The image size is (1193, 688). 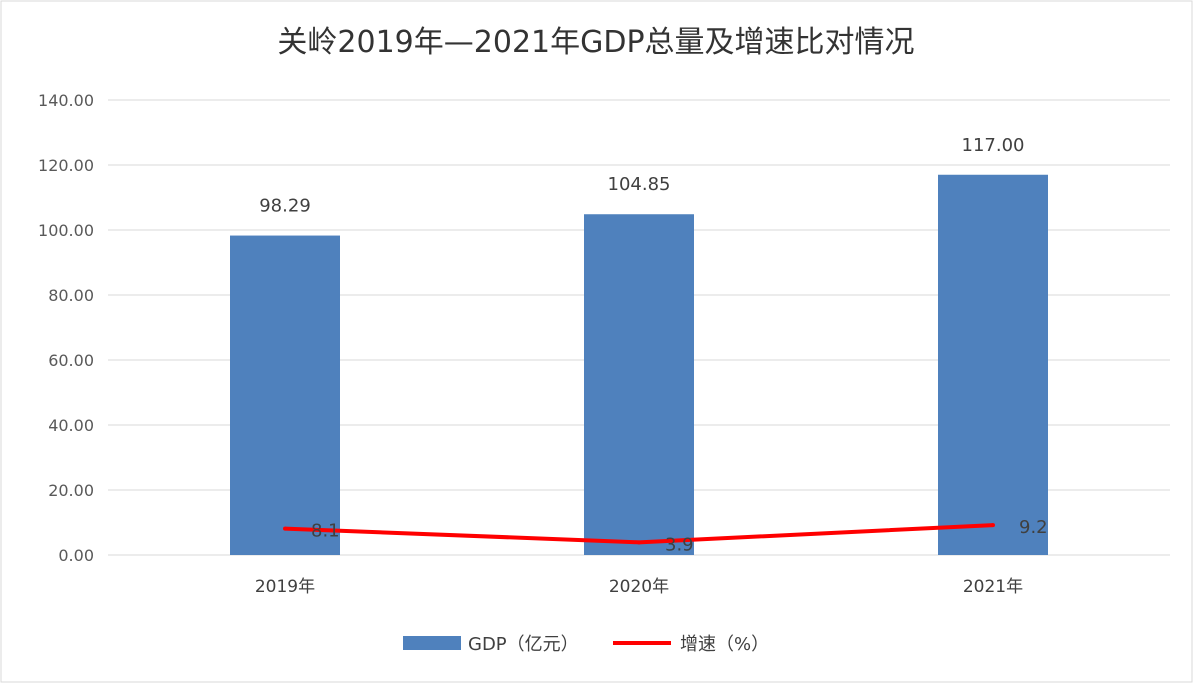 What do you see at coordinates (285, 206) in the screenshot?
I see `gdp-data-label: 98.29` at bounding box center [285, 206].